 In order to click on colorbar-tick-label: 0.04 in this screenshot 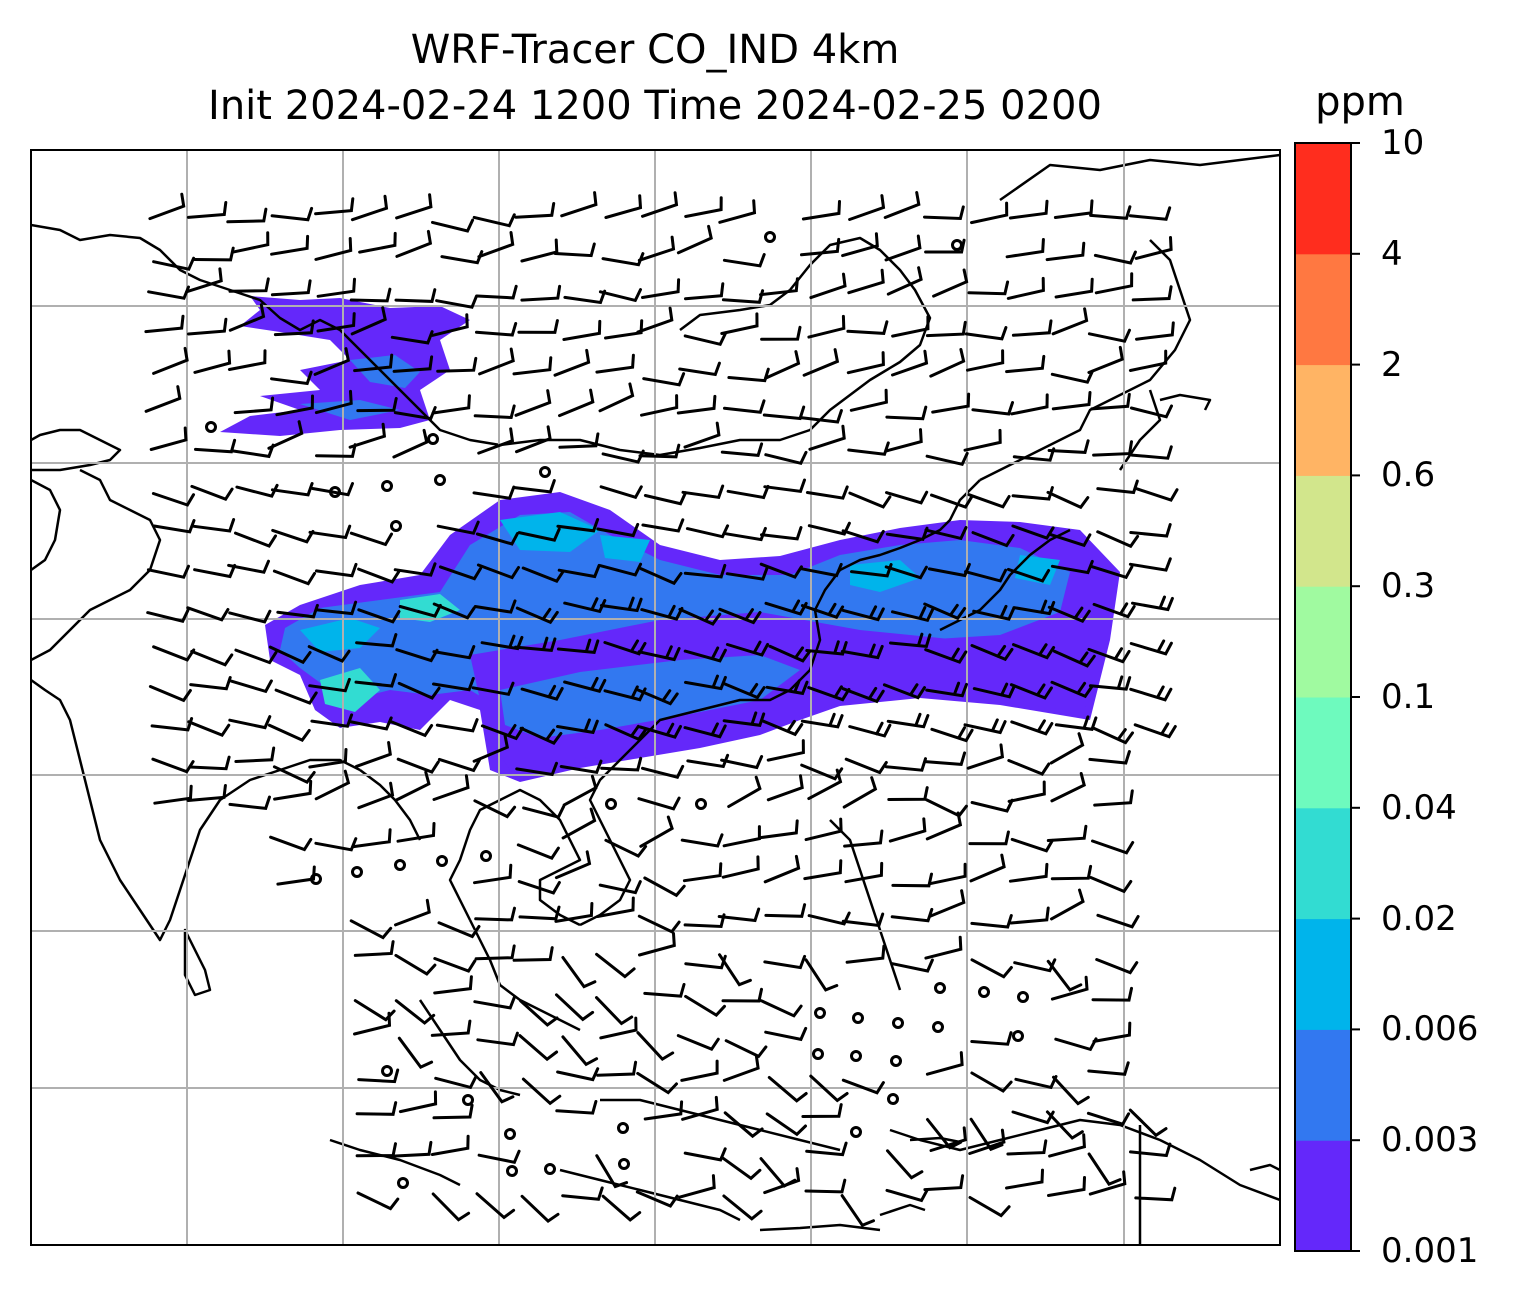, I will do `click(1419, 807)`.